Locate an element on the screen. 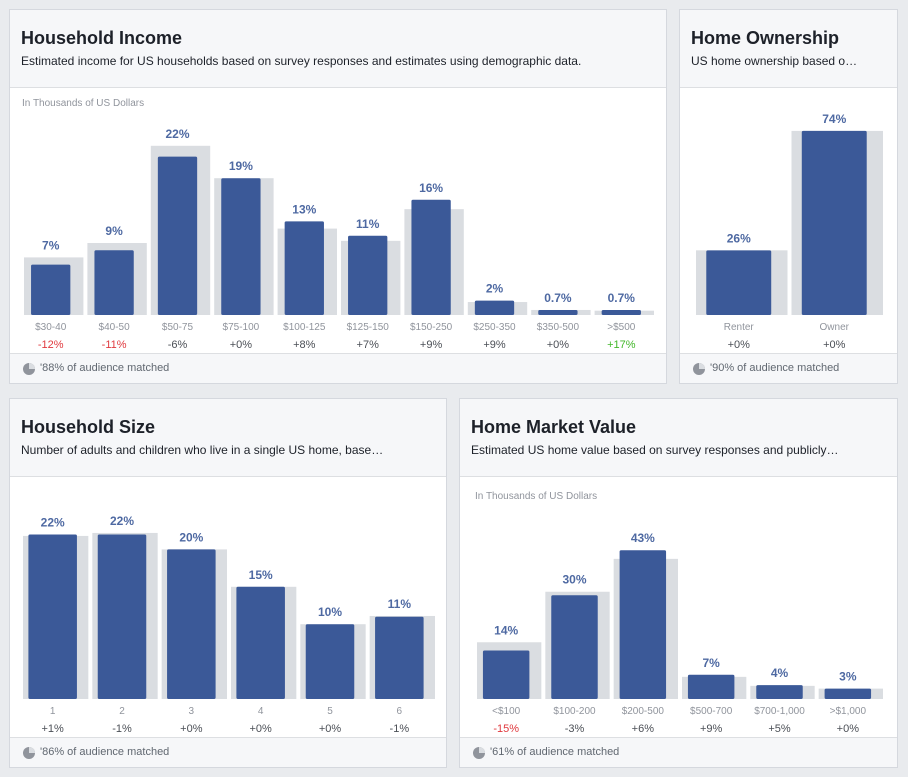  category-label: Owner is located at coordinates (835, 327).